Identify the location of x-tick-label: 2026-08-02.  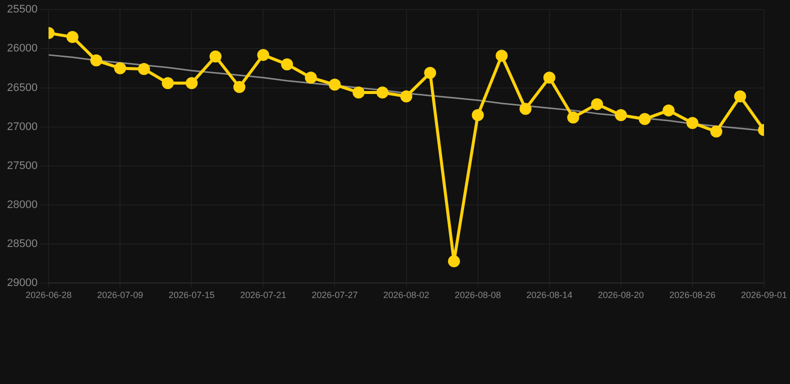
(406, 295).